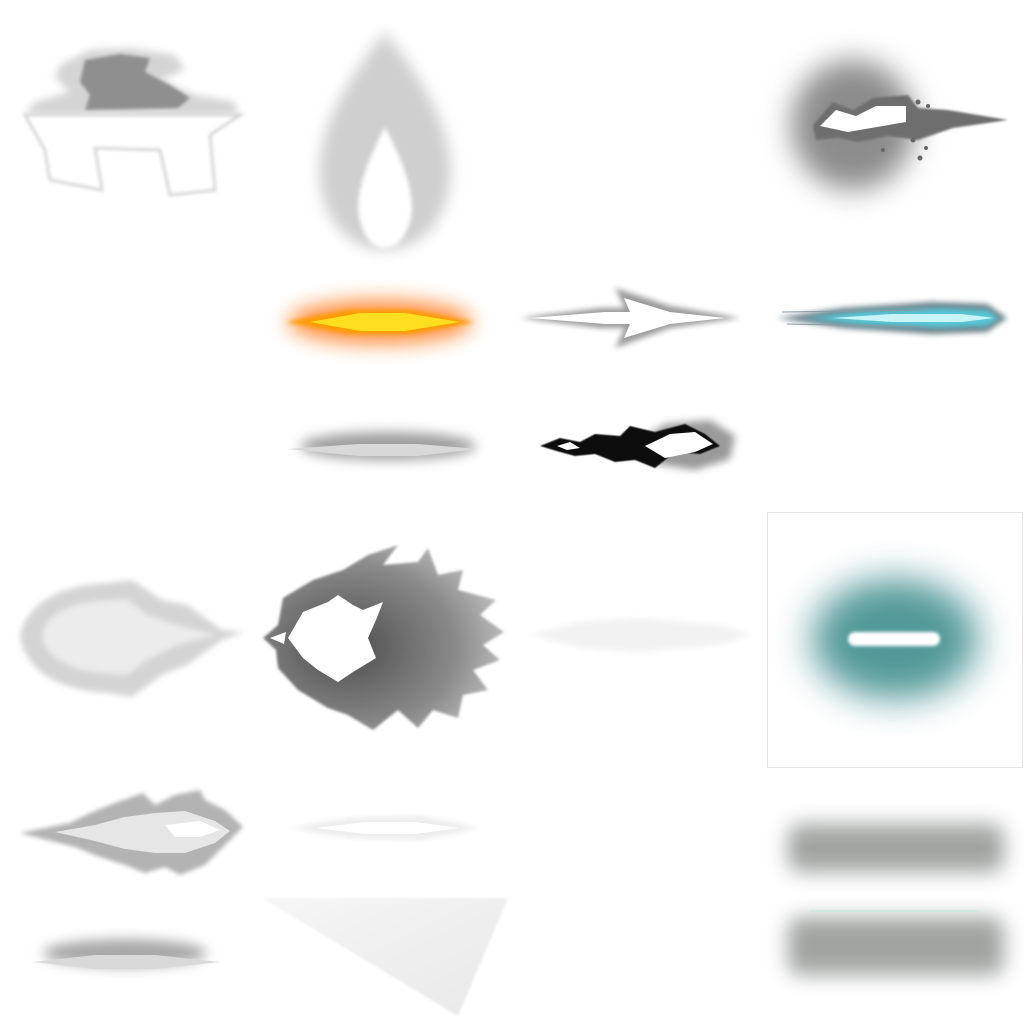  I want to click on flame-teardrop-sprite, so click(385, 141).